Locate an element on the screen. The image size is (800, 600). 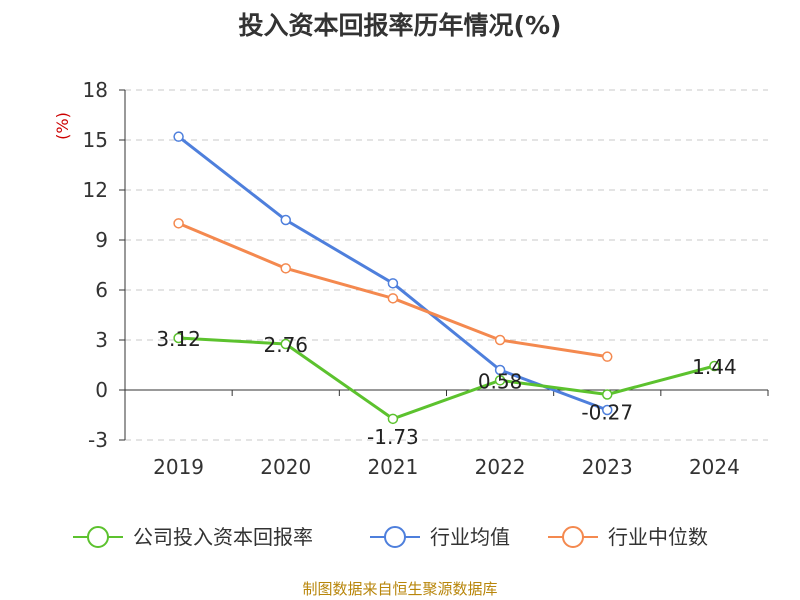
chart-title: 投入资本回报率历年情况(%) is located at coordinates (400, 25).